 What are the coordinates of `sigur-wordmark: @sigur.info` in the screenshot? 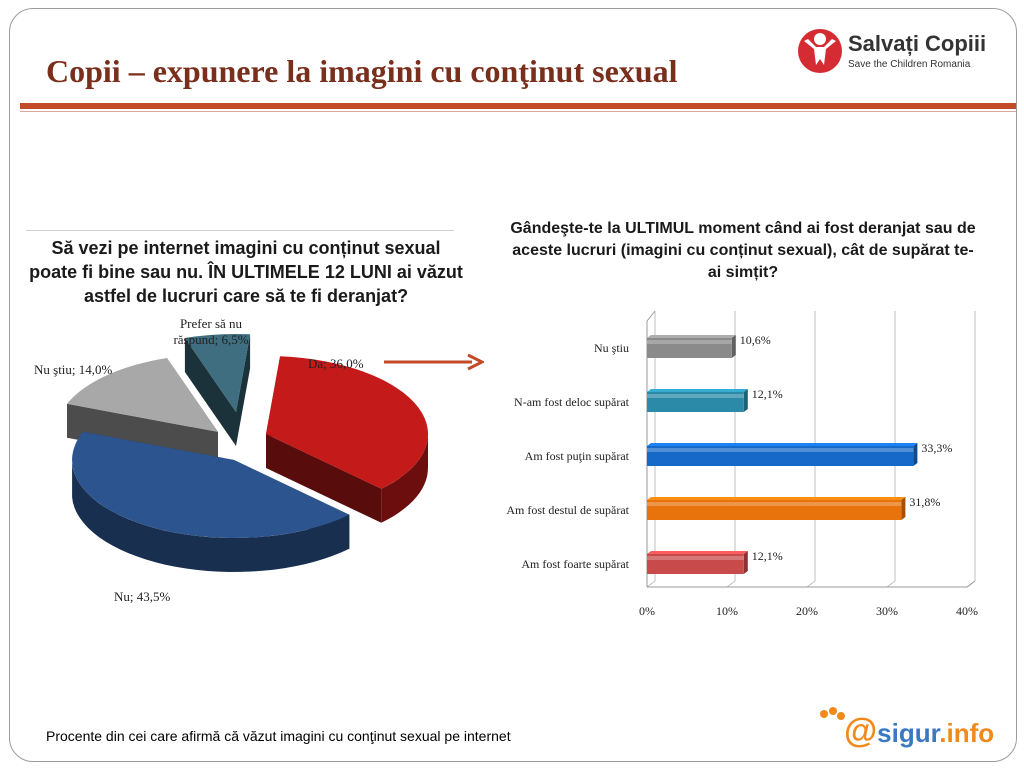 It's located at (919, 731).